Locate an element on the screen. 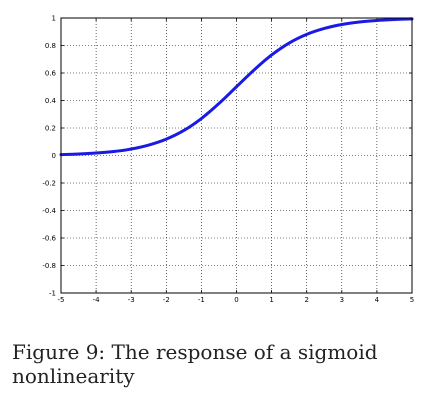 Image resolution: width=426 pixels, height=408 pixels. y-tick-label: 0.4 is located at coordinates (51, 101).